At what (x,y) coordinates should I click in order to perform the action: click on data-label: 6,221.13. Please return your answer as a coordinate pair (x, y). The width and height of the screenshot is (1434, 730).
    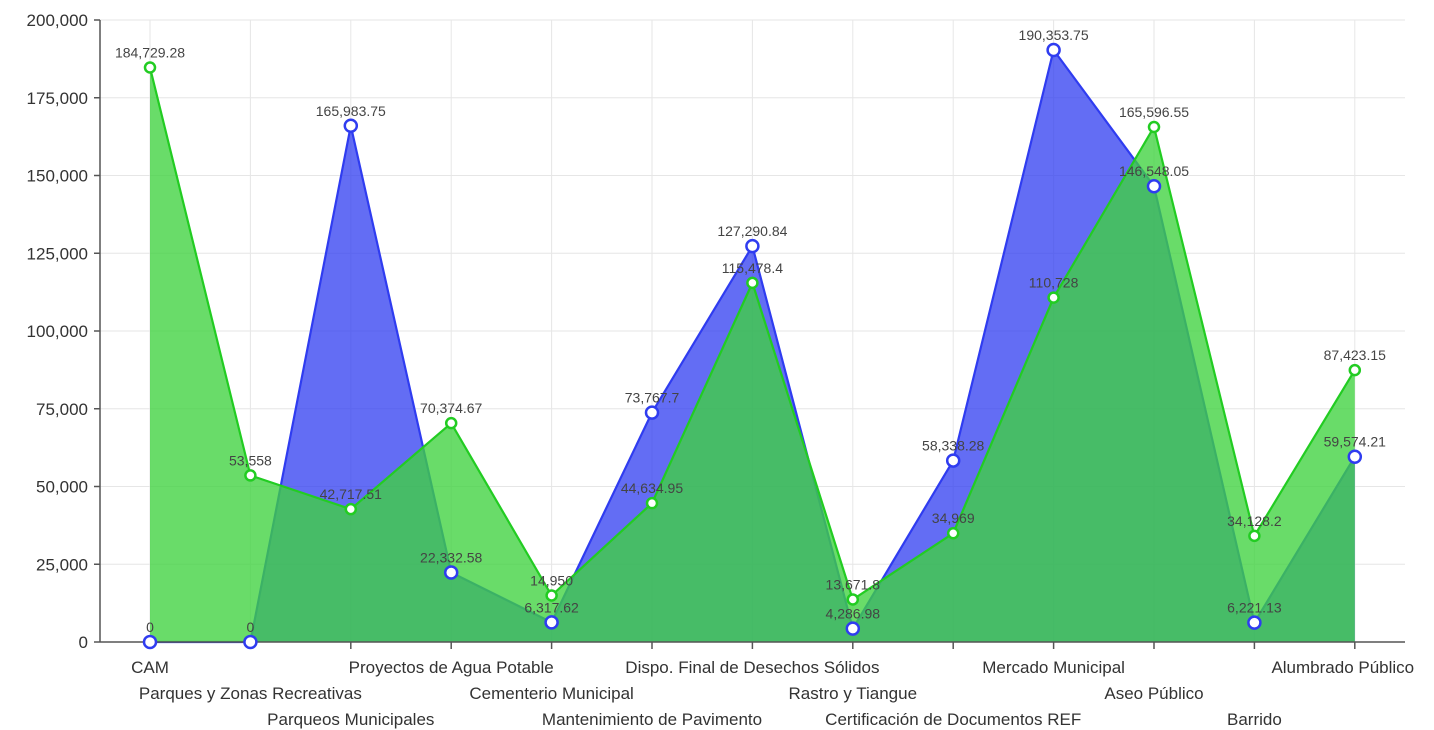
    Looking at the image, I should click on (1254, 608).